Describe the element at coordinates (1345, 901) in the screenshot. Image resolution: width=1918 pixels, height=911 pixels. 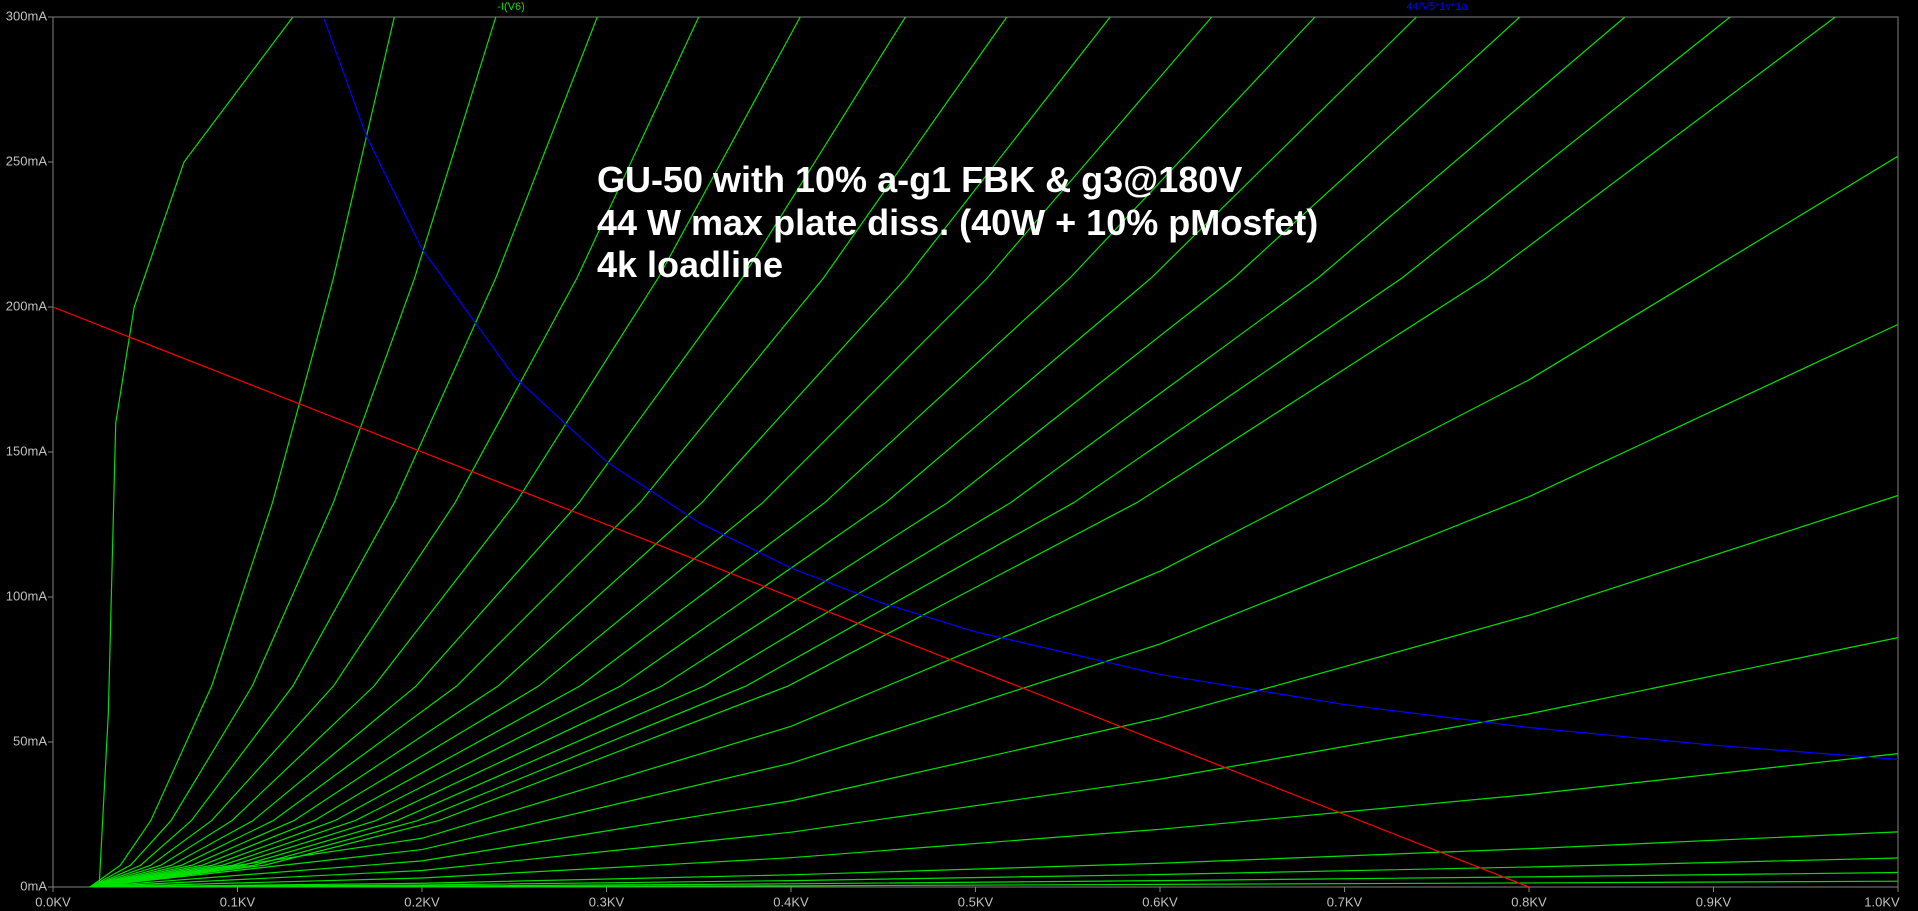
I see `x-tick-label: 0.7KV` at that location.